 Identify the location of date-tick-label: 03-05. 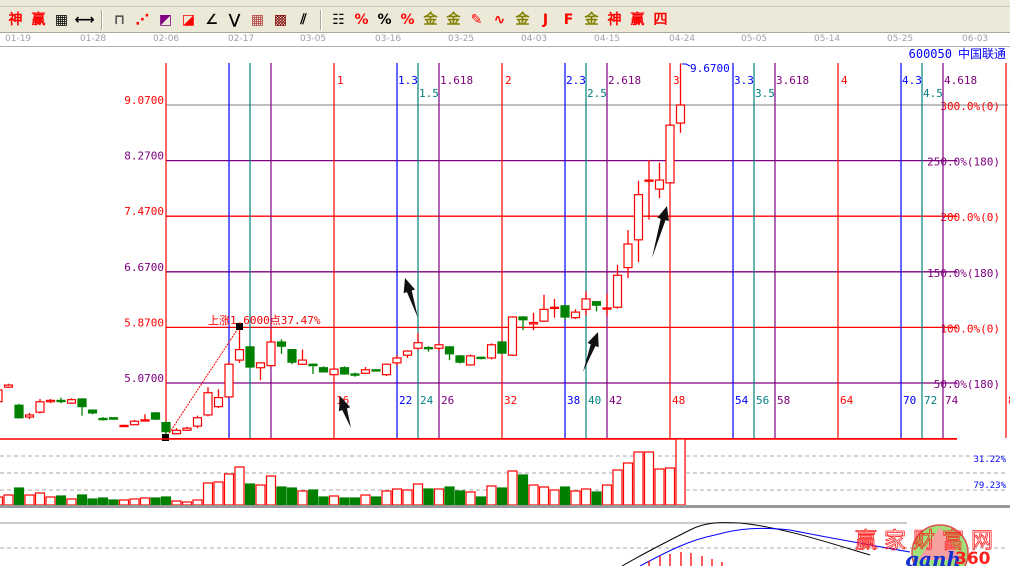
(313, 39).